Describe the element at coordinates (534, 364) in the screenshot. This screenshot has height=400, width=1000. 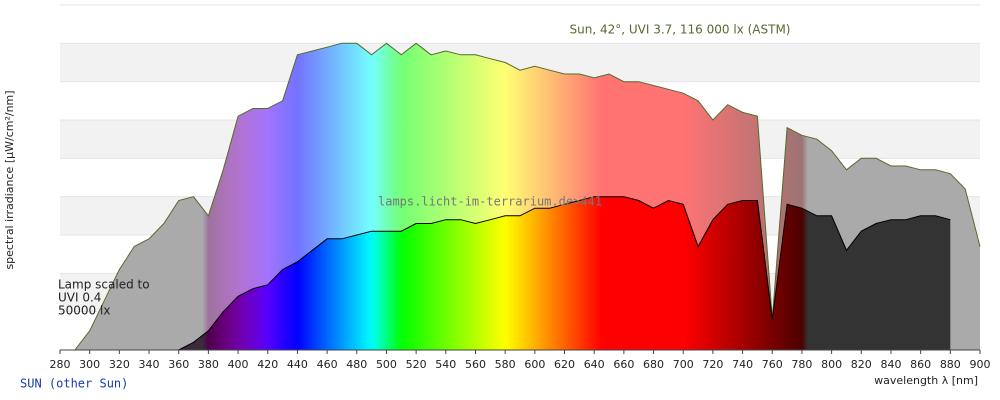
I see `x-tick-label: 600` at that location.